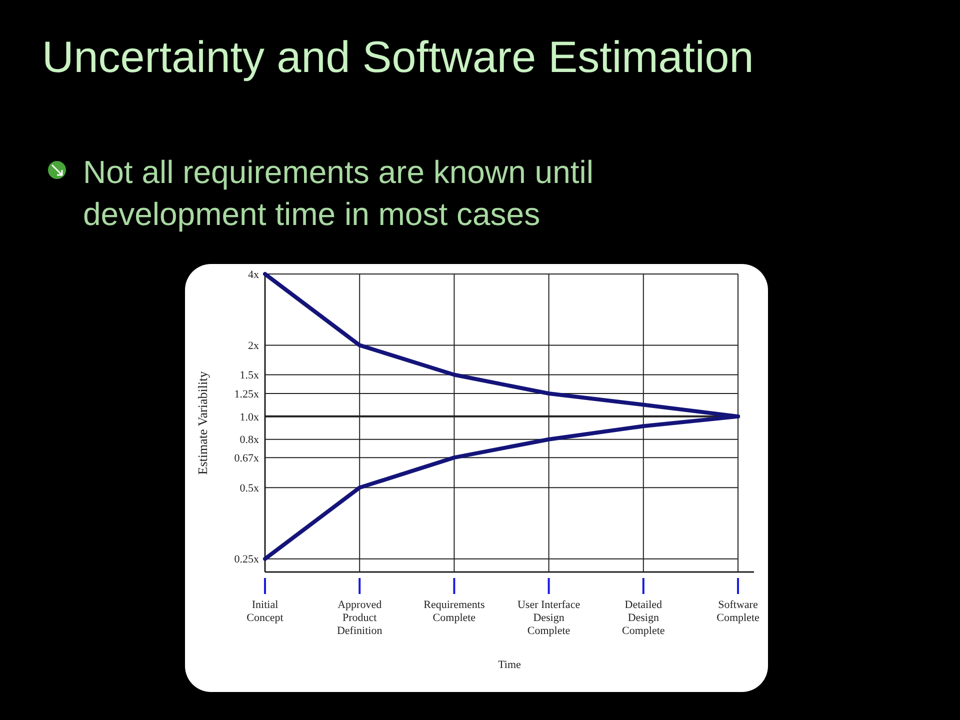  I want to click on x-tick-label: User Interface Design Complete, so click(548, 618).